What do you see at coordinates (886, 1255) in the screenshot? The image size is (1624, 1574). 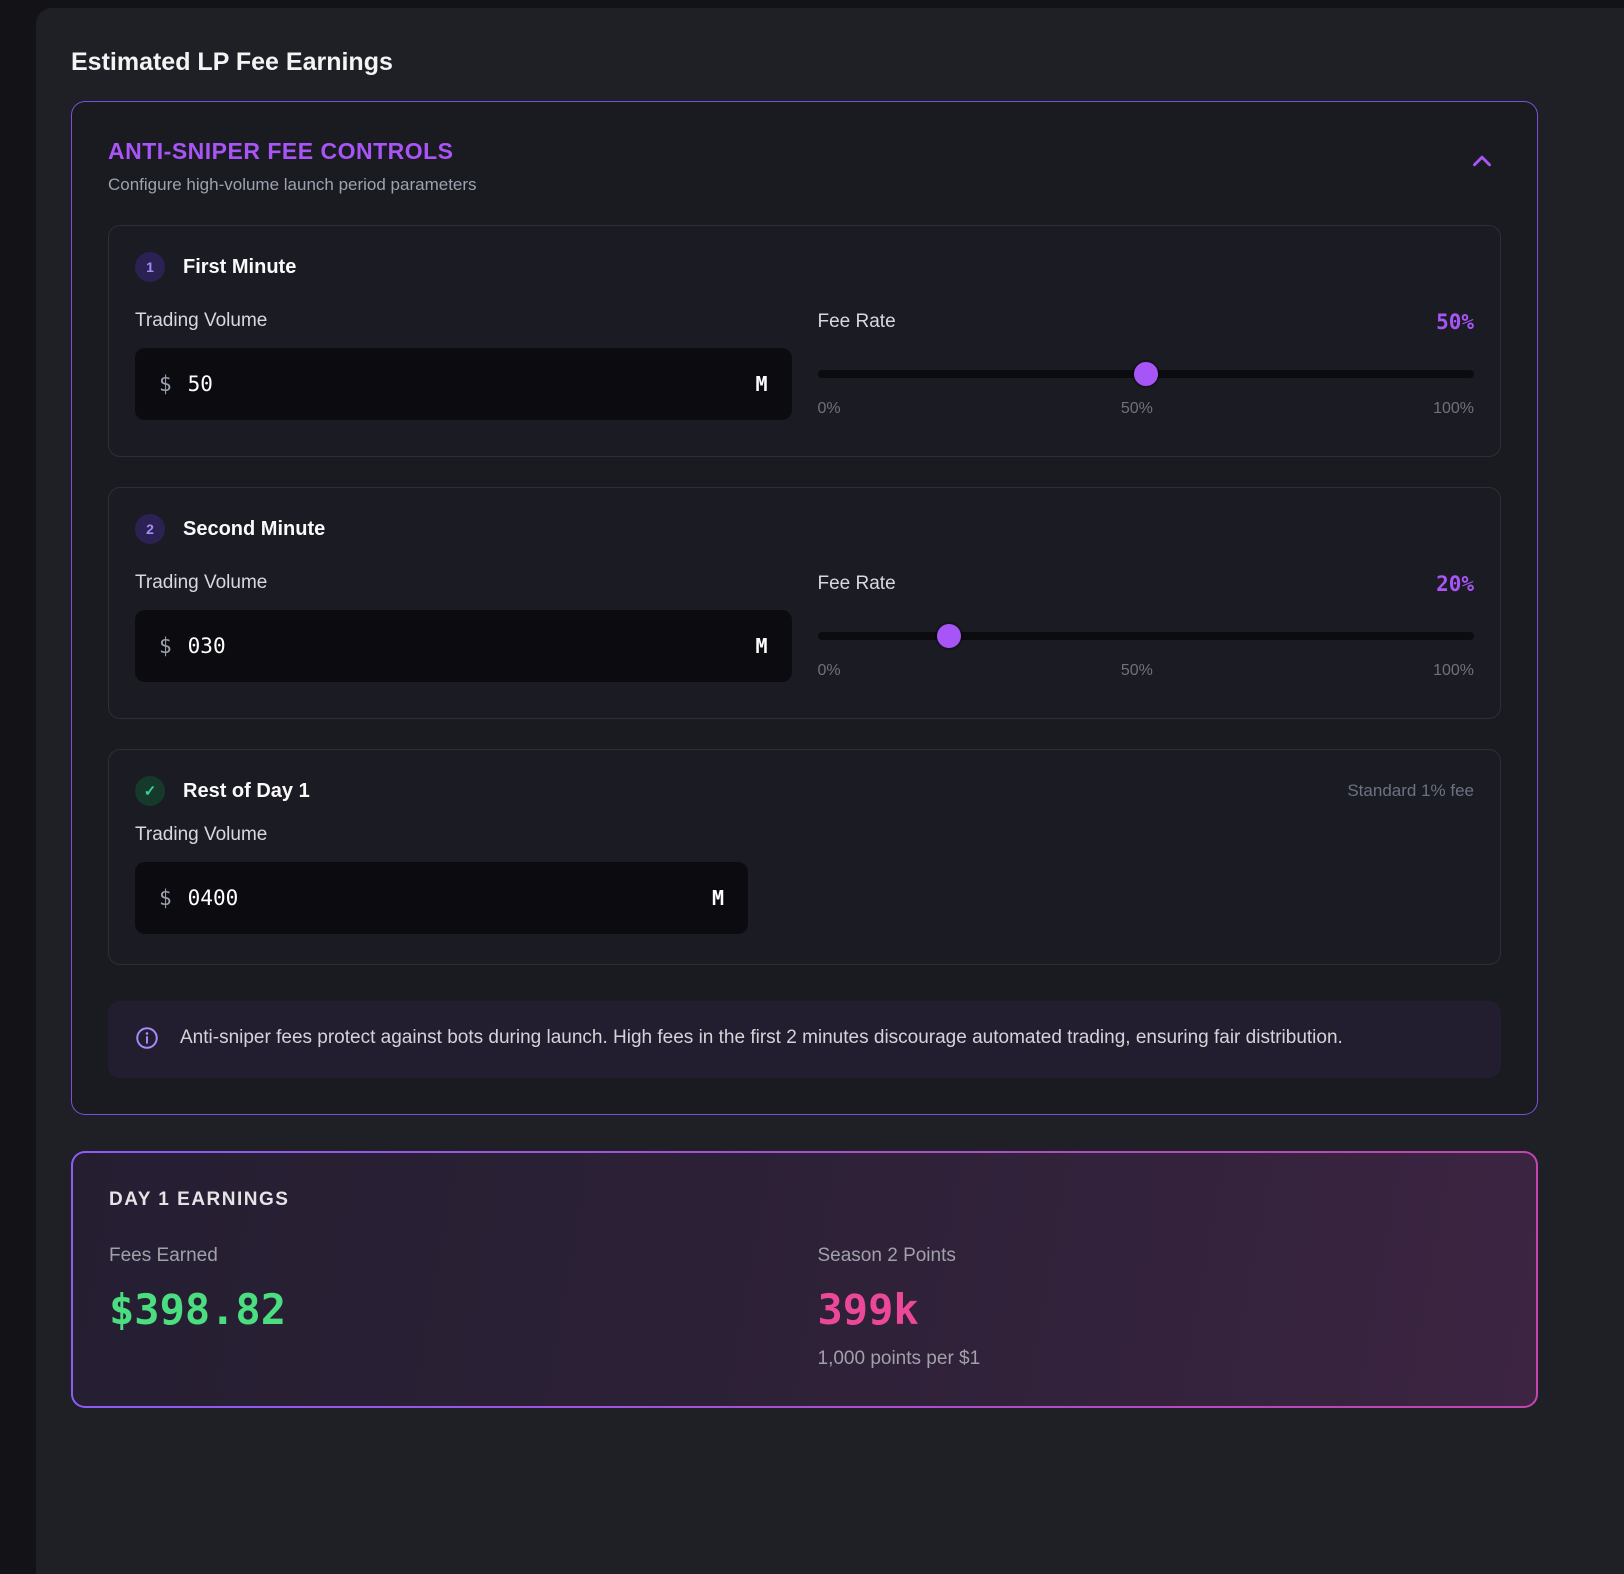 I see `season-points-label: Season 2 Points` at bounding box center [886, 1255].